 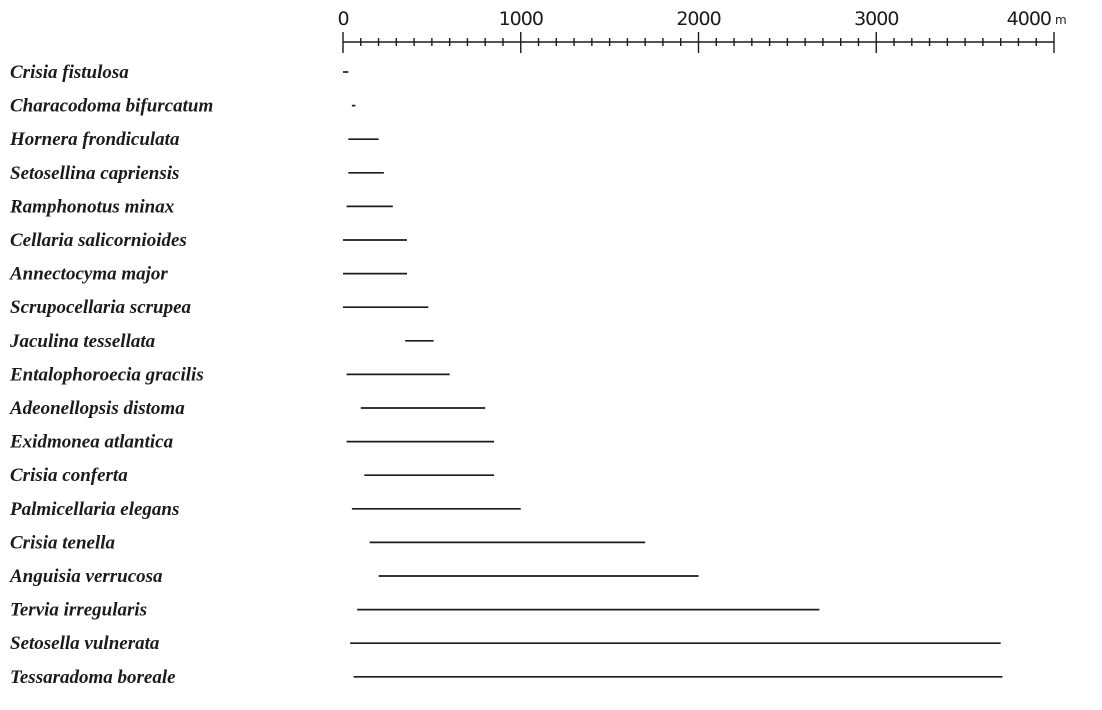 What do you see at coordinates (98, 240) in the screenshot?
I see `species-label: Cellaria salicornioides` at bounding box center [98, 240].